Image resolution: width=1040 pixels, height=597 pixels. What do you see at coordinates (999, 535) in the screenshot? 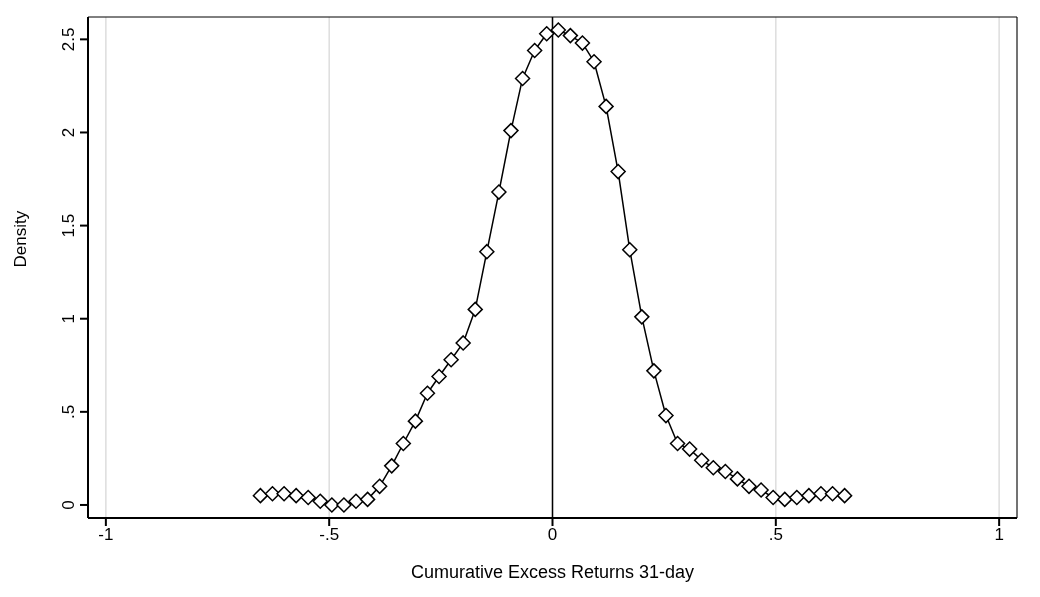
I see `x-tick-label: 1` at bounding box center [999, 535].